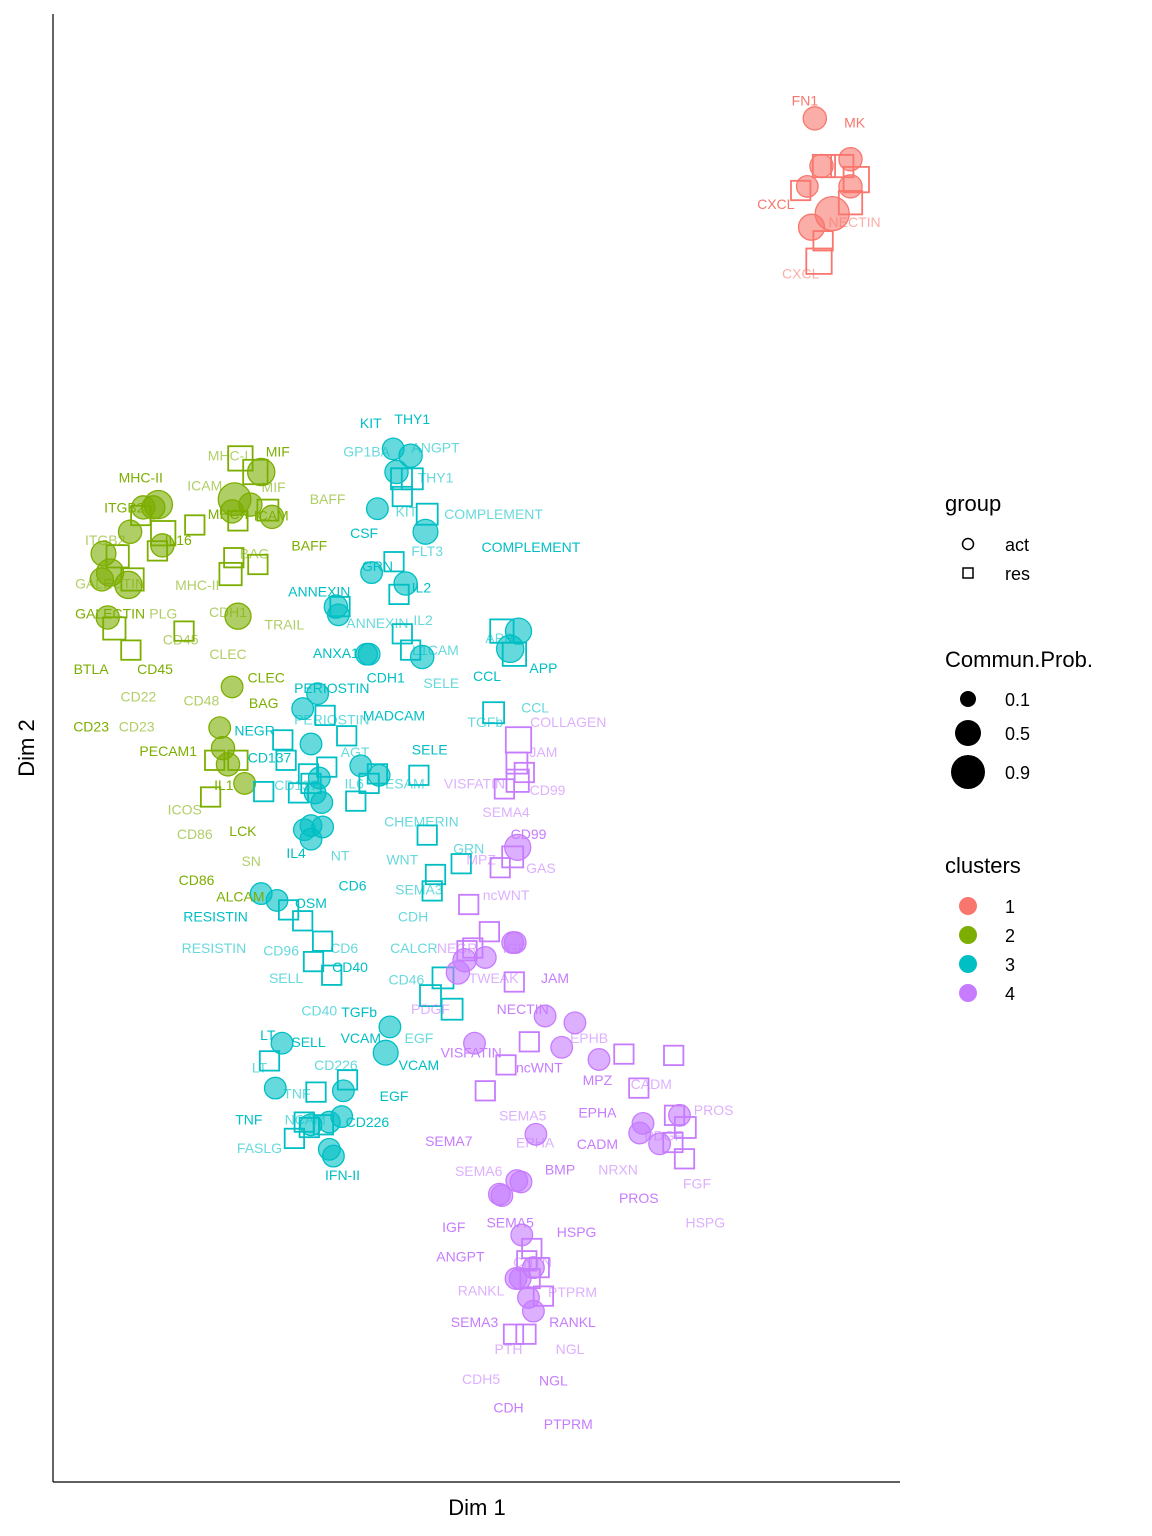 This screenshot has width=1152, height=1536. Describe the element at coordinates (266, 677) in the screenshot. I see `point-label: CLEC` at that location.